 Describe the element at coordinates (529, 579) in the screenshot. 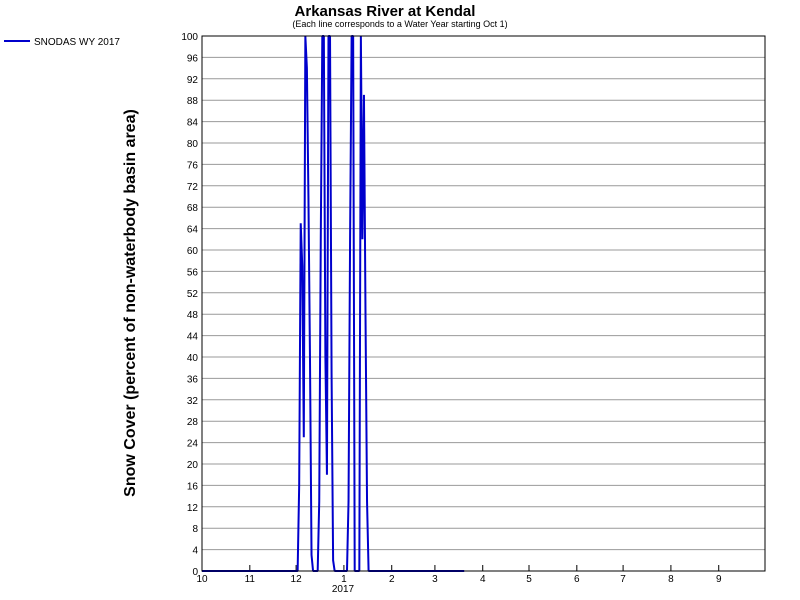

I see `x-tick-label: 5` at that location.